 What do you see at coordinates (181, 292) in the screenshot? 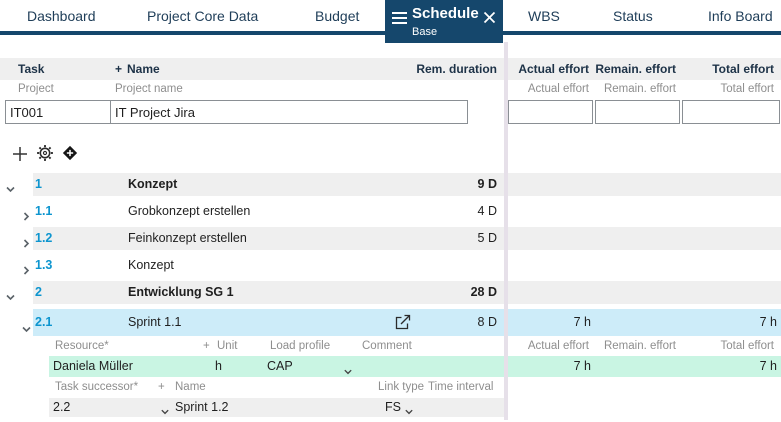
I see `task-name: Entwicklung SG 1` at bounding box center [181, 292].